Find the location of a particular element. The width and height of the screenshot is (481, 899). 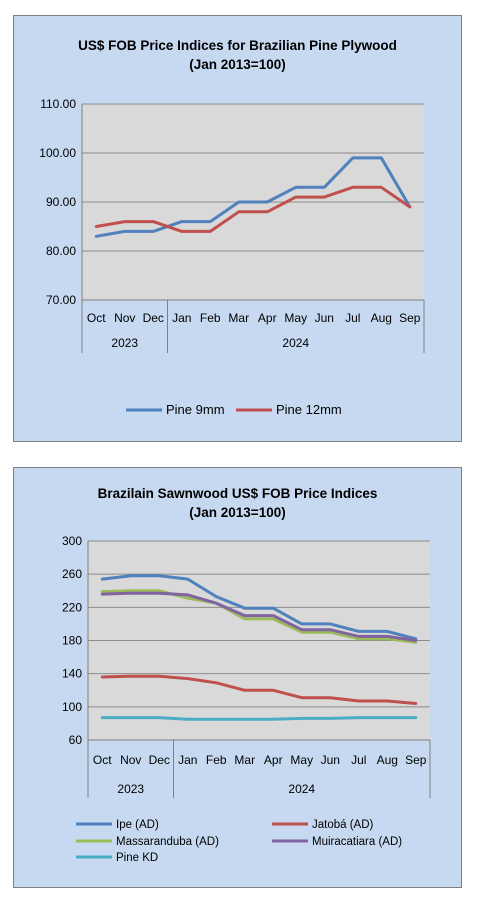

chart-title: Brazilain Sawnwood US$ FOB Price Indices is located at coordinates (237, 493).